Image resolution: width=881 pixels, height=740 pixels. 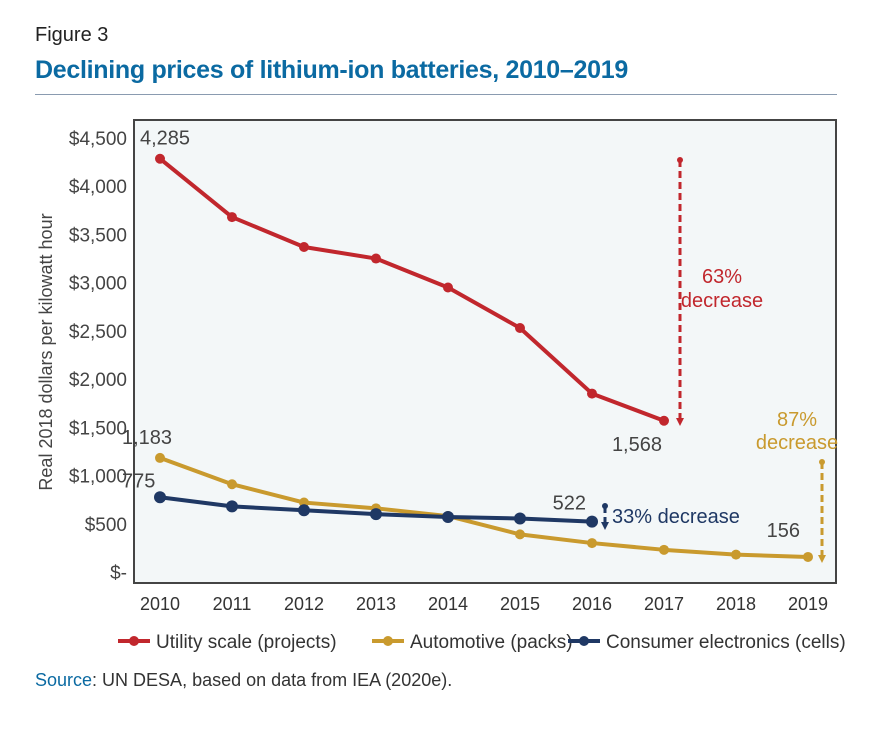 What do you see at coordinates (98, 284) in the screenshot?
I see `y-tick-label: $3,000` at bounding box center [98, 284].